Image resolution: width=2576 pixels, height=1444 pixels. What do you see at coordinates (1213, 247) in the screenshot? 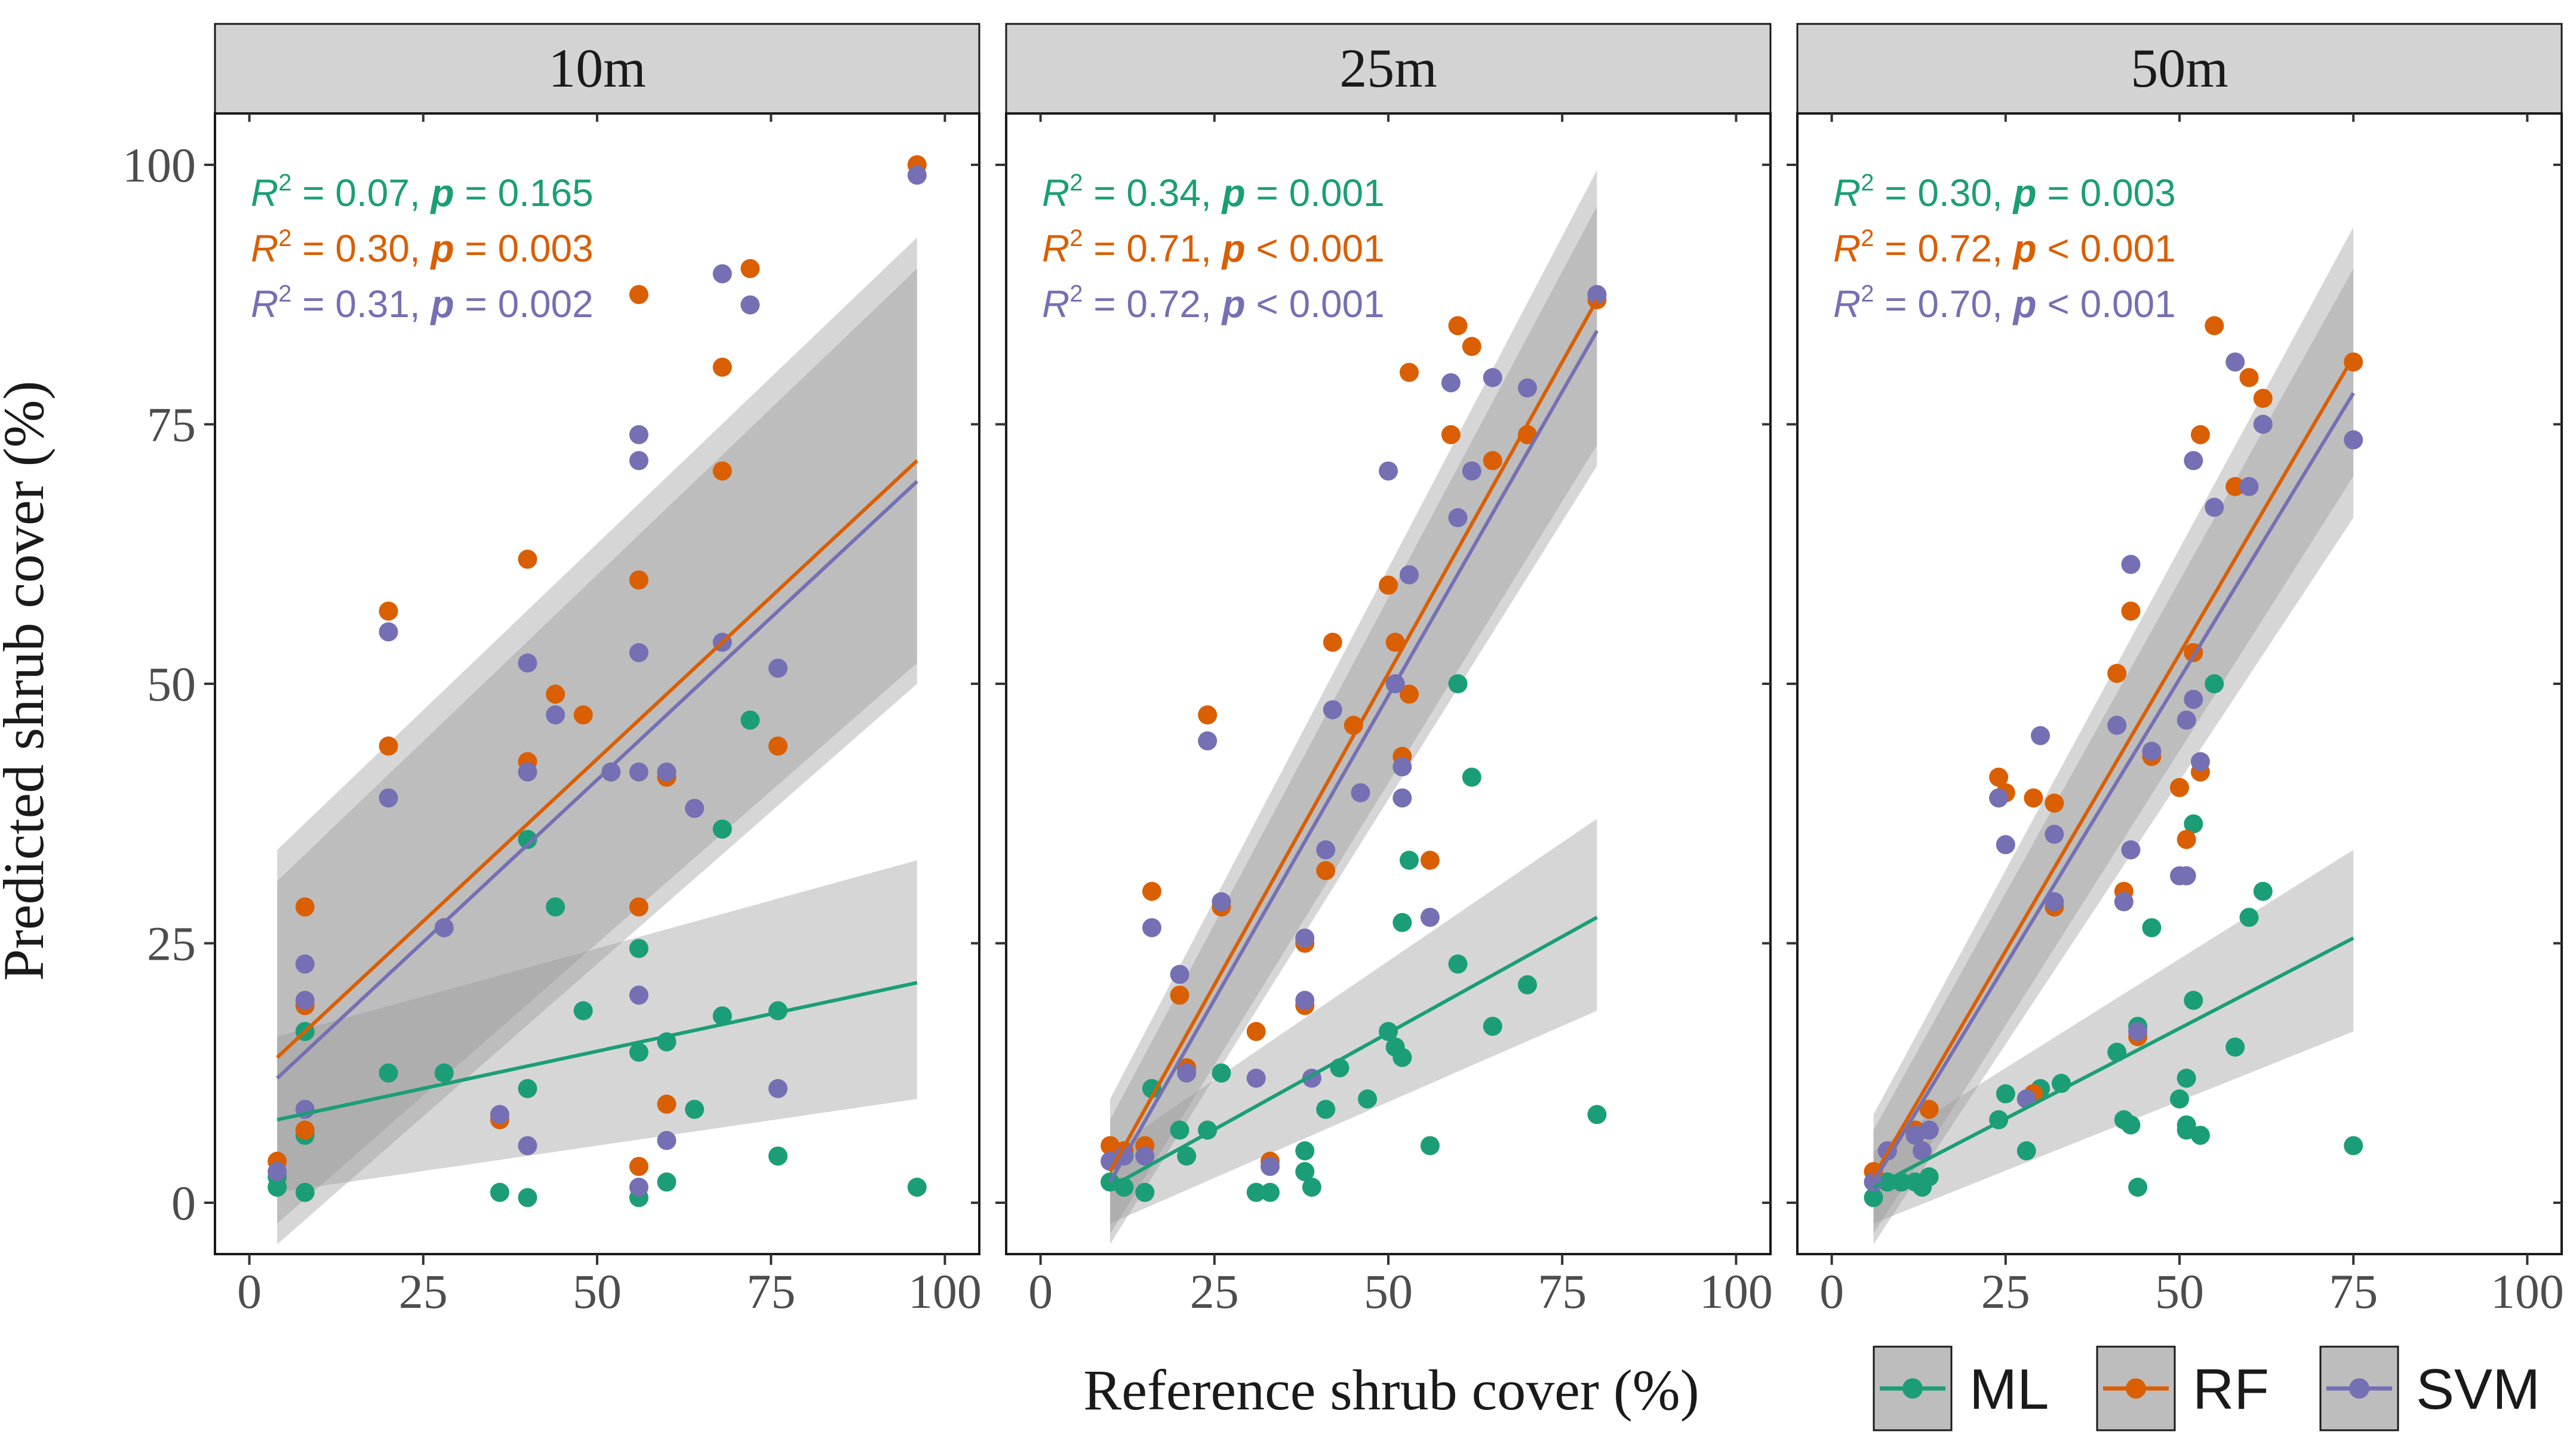
I see `stat-annotation-RF: R2 = 0.71, p < 0.001` at bounding box center [1213, 247].